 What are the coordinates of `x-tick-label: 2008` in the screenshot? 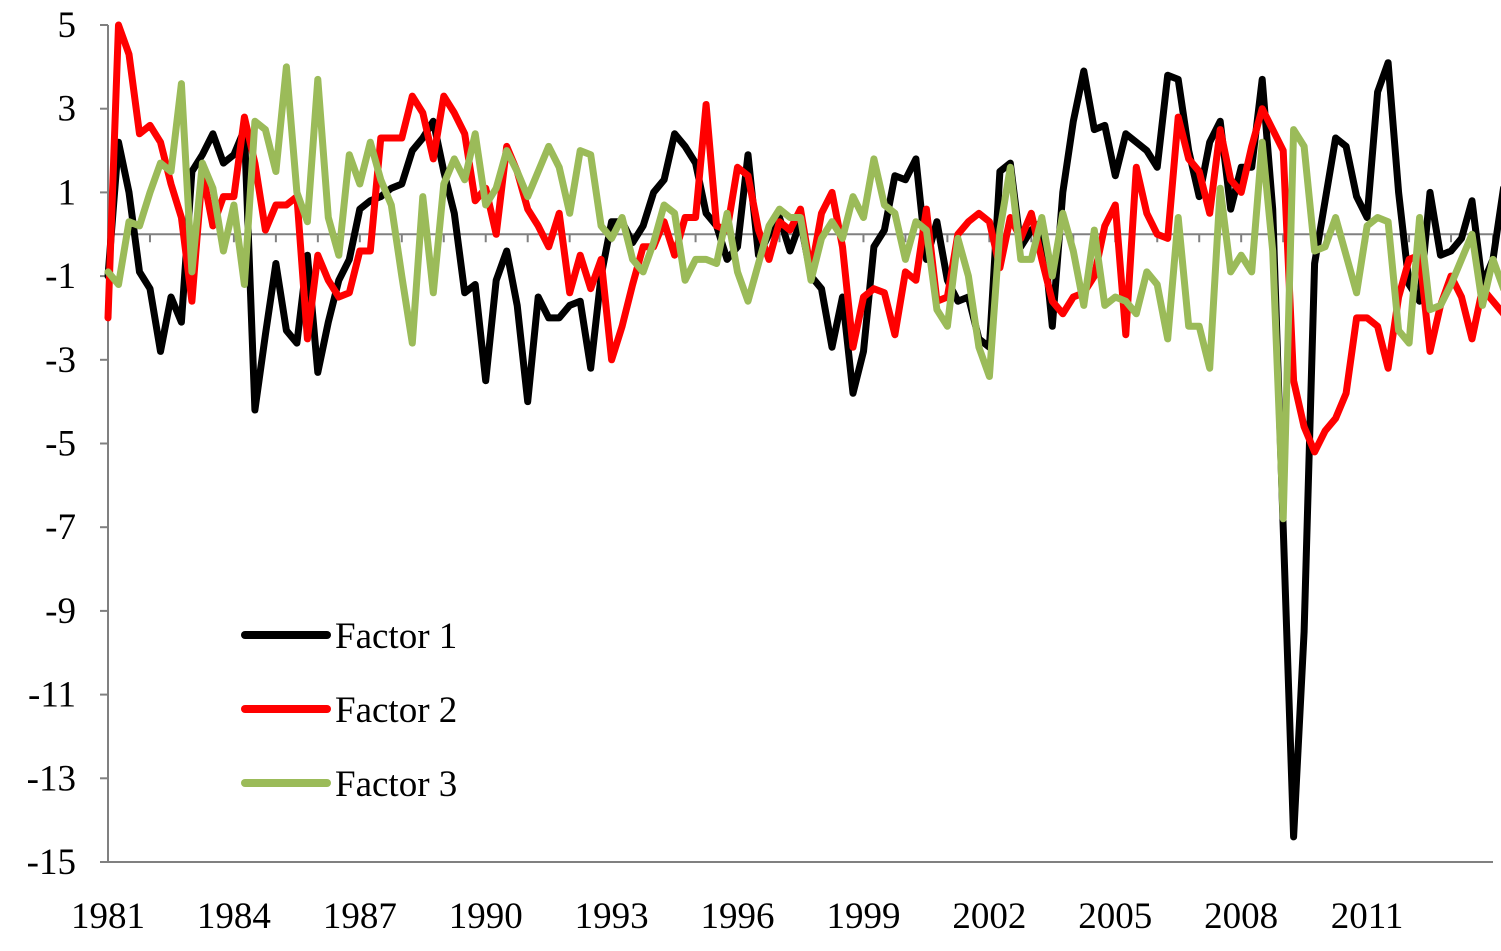 It's located at (1241, 916).